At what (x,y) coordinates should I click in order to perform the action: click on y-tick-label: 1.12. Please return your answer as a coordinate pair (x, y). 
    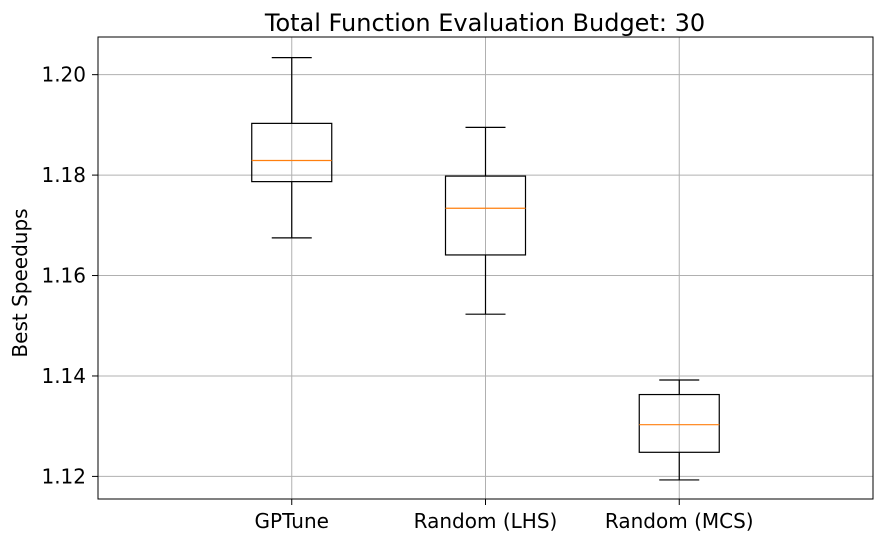
    Looking at the image, I should click on (63, 476).